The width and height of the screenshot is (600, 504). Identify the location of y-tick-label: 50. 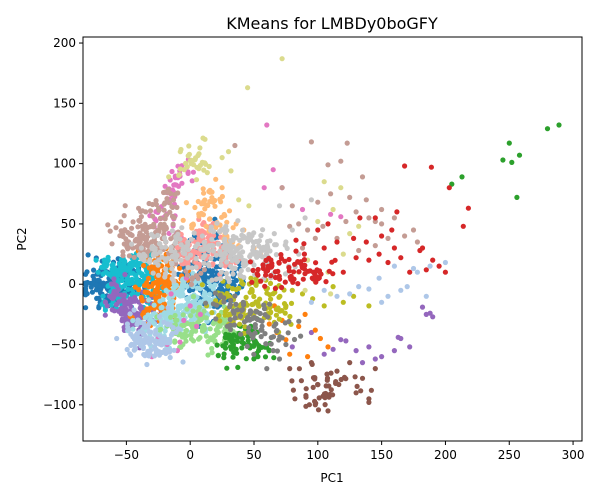
(68, 224).